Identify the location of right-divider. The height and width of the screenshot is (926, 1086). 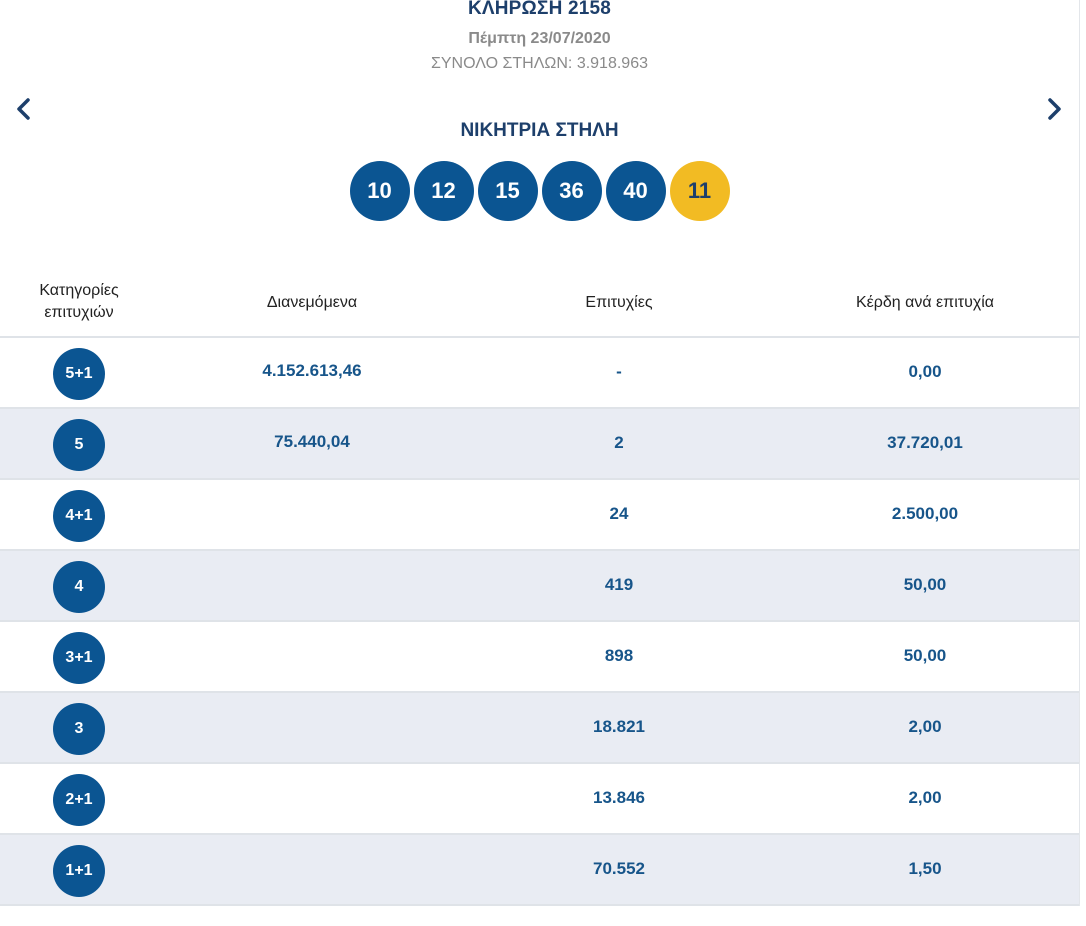
(1079, 453).